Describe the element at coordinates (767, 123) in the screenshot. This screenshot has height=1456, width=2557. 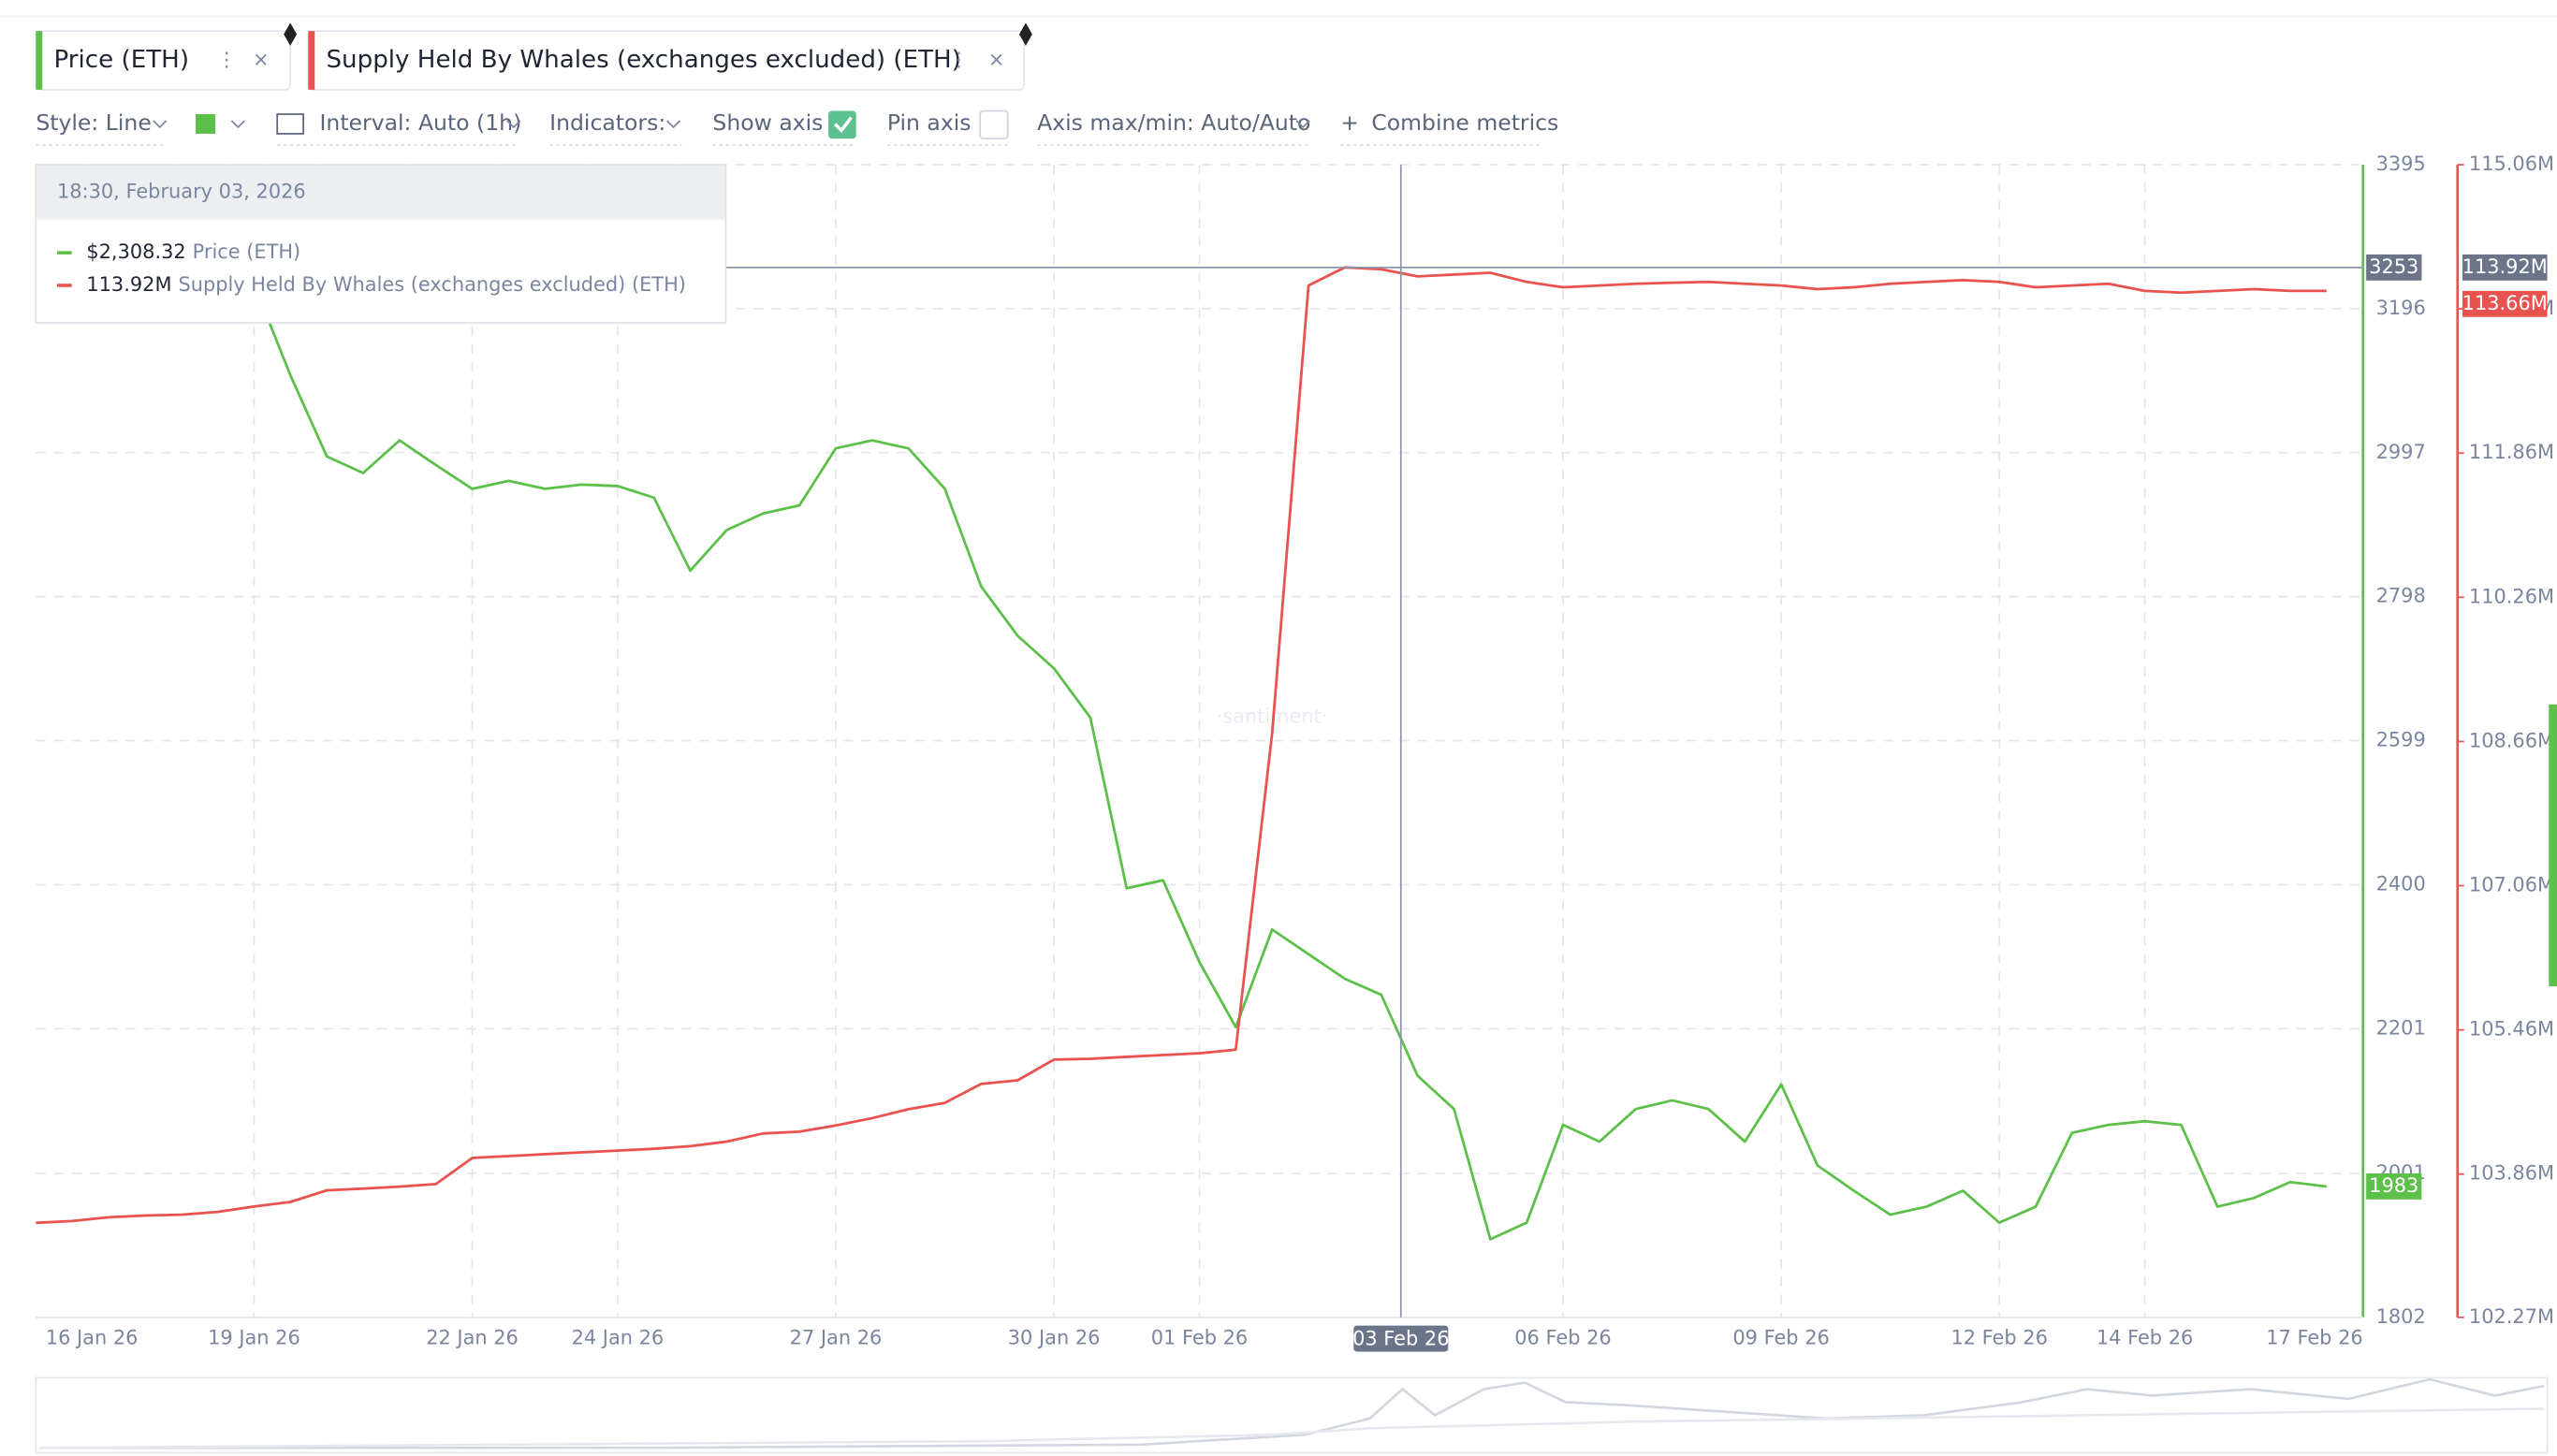
I see `show-axis-toggle: Show axis` at that location.